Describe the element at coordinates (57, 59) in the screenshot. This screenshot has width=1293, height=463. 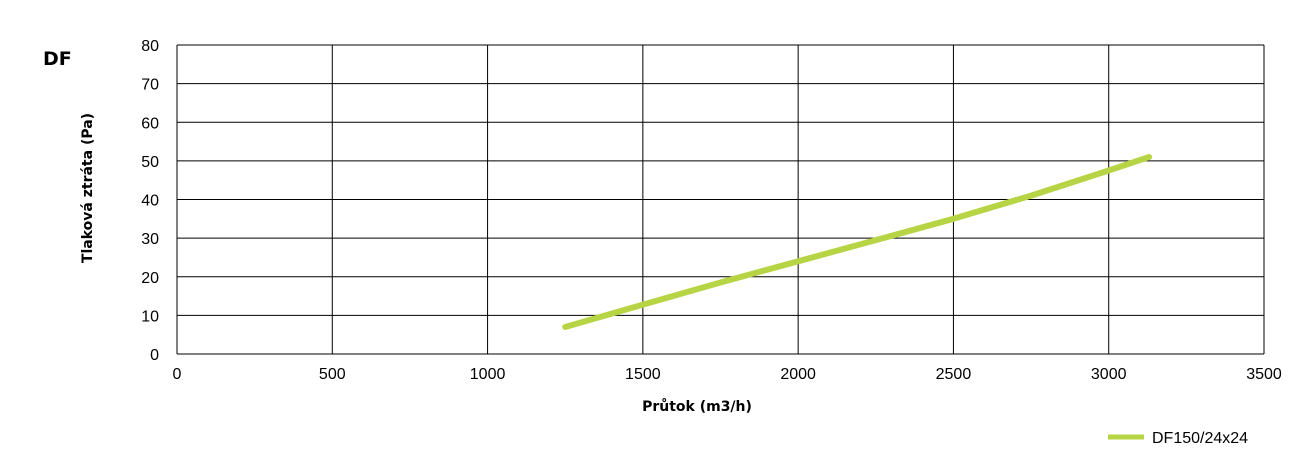
I see `chart-title: DF` at that location.